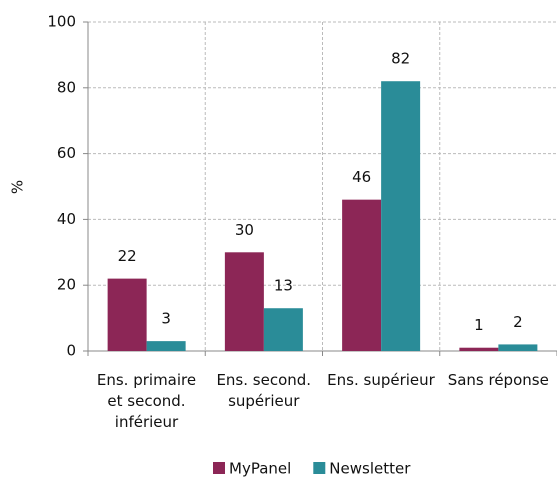 The width and height of the screenshot is (557, 482). Describe the element at coordinates (66, 219) in the screenshot. I see `y-tick-label: 40` at that location.